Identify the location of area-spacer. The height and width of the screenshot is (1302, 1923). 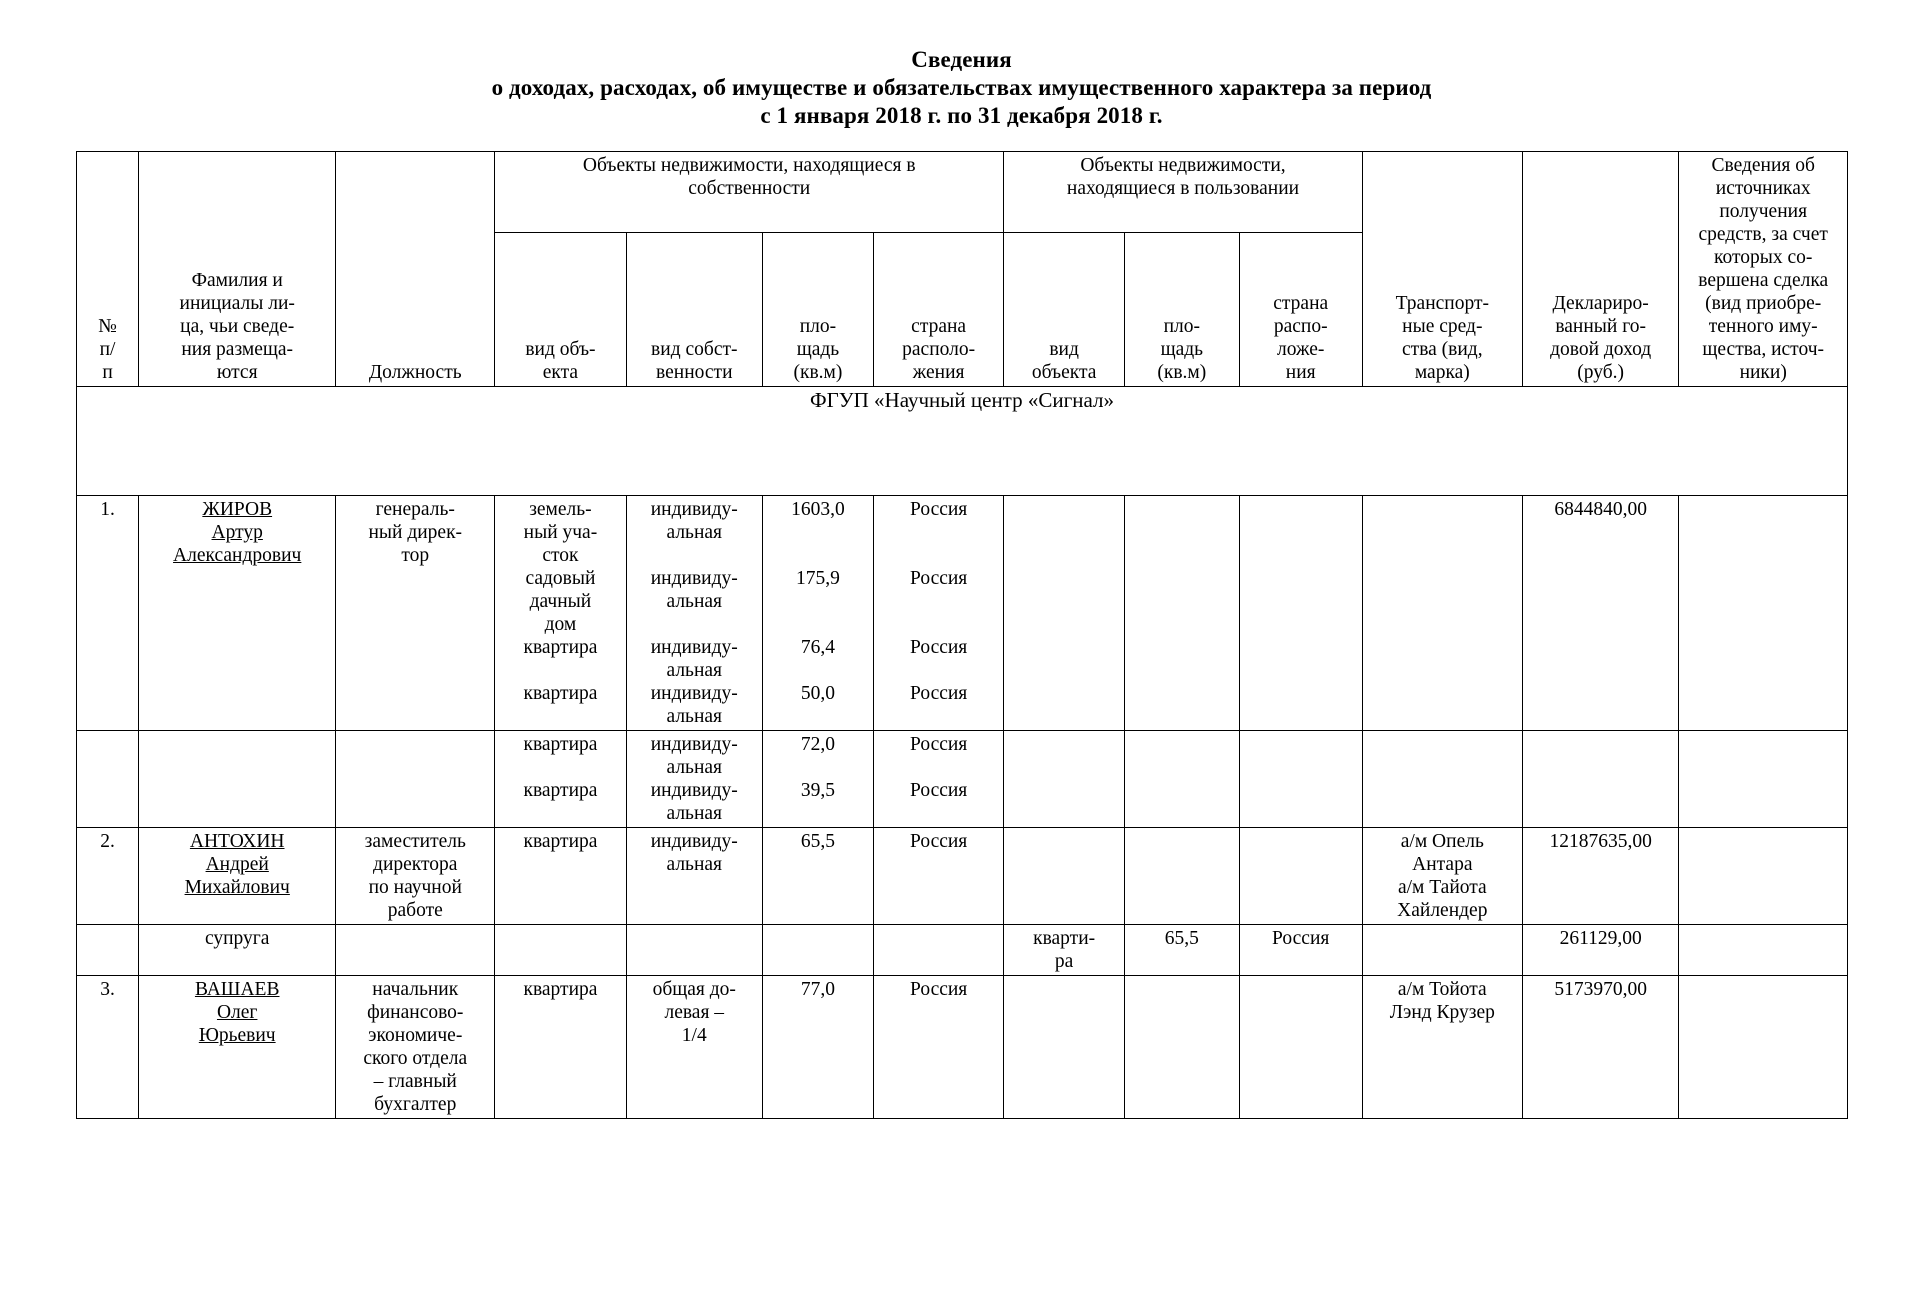
(818, 767).